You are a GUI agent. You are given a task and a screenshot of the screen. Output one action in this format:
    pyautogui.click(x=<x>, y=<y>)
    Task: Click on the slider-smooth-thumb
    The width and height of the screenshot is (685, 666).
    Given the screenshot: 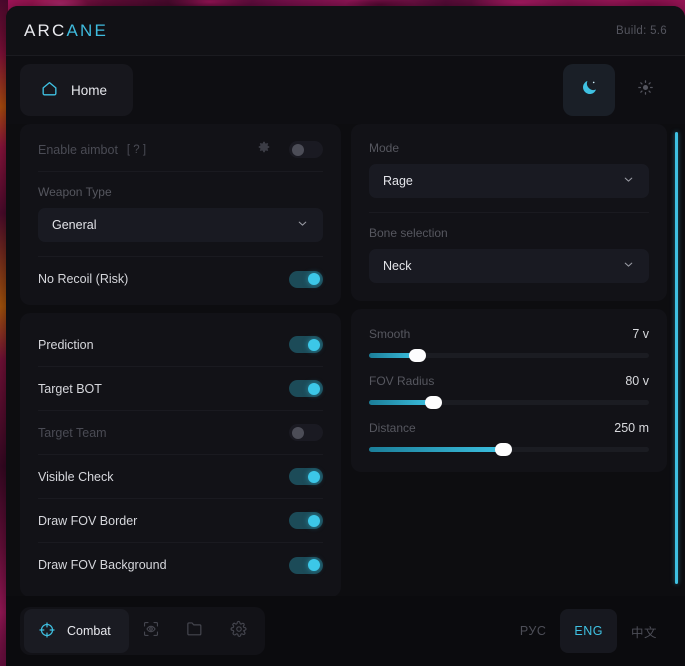 What is the action you would take?
    pyautogui.click(x=417, y=355)
    